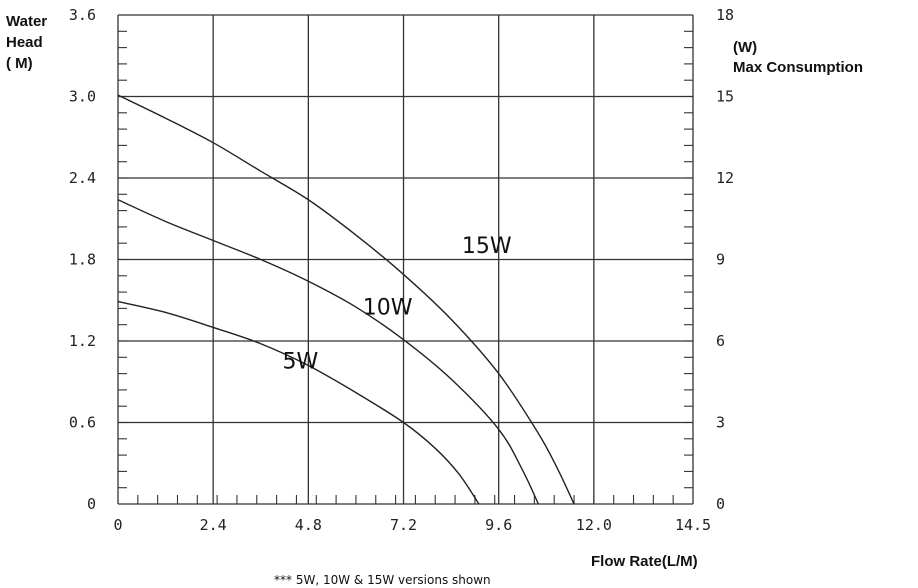  What do you see at coordinates (720, 423) in the screenshot?
I see `y2-tick-label-1: 3` at bounding box center [720, 423].